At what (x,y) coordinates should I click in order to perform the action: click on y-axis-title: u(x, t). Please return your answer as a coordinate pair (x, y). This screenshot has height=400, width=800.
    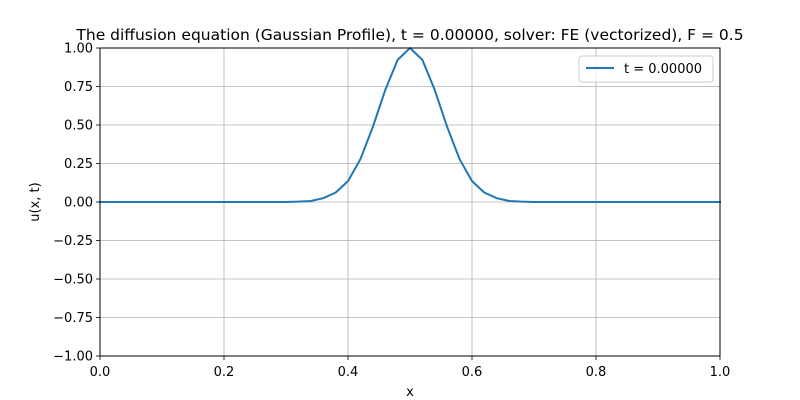
    Looking at the image, I should click on (35, 201).